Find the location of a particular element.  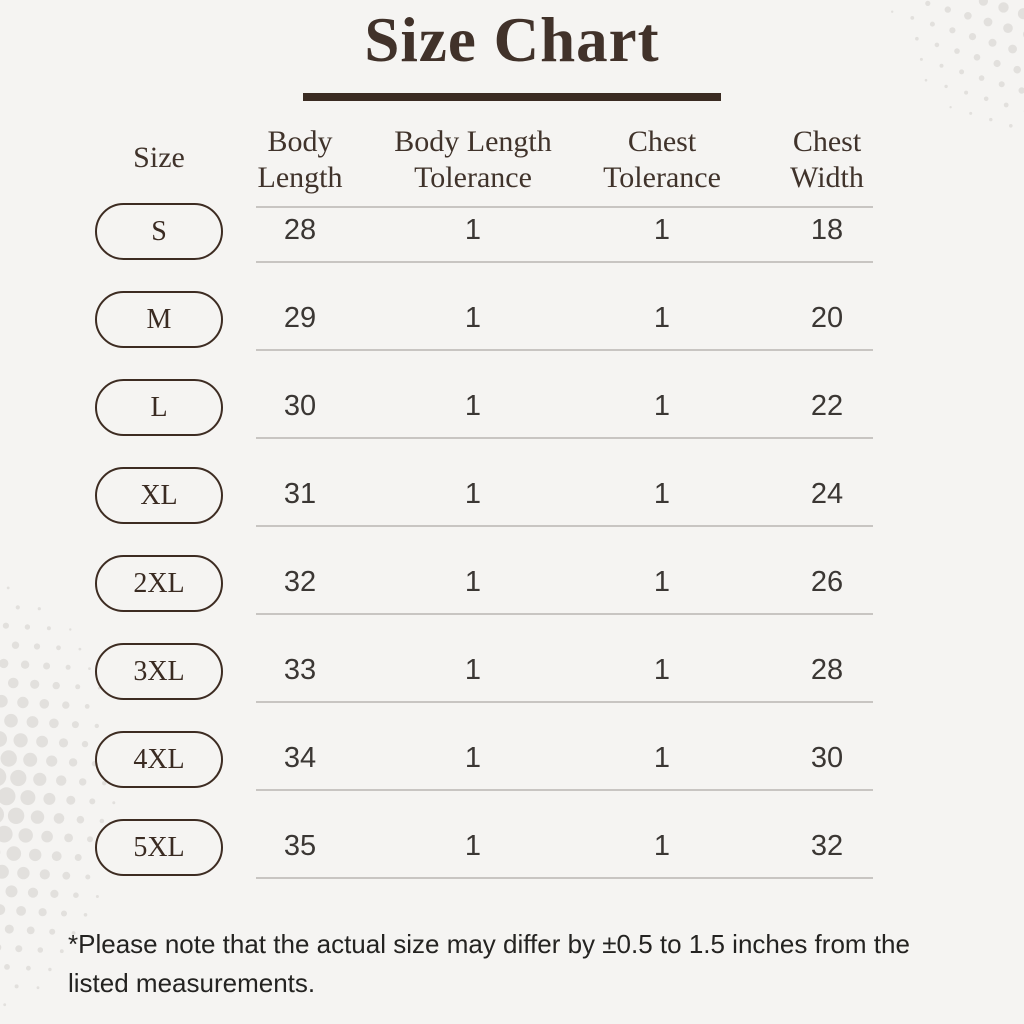

chest-width-value: 28 is located at coordinates (827, 670).